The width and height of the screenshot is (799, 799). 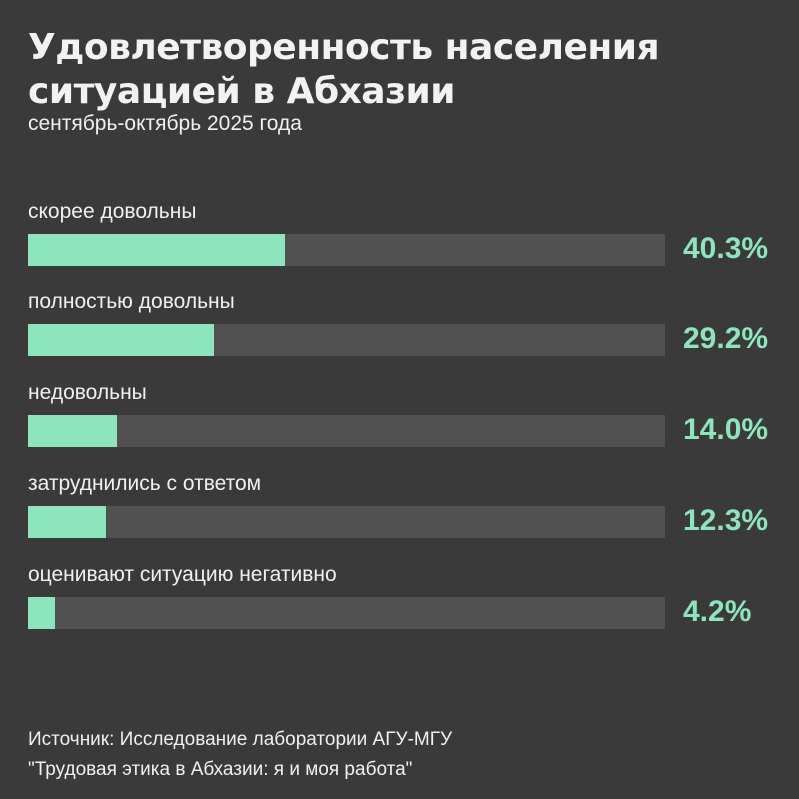 I want to click on bar-value: 12.3%, so click(x=726, y=520).